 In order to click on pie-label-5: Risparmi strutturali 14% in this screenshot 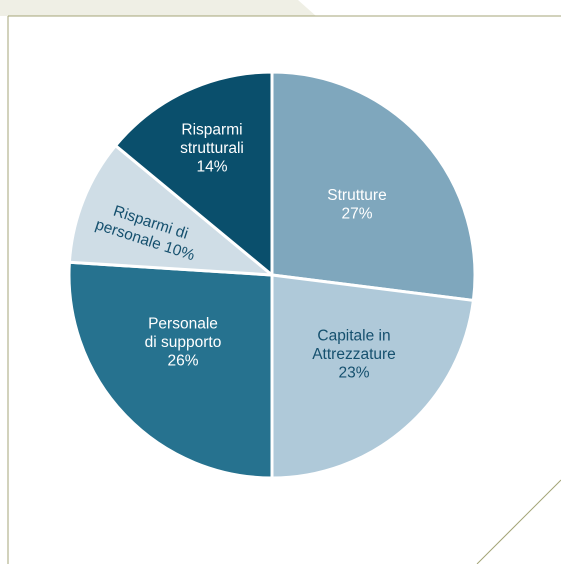, I will do `click(212, 149)`.